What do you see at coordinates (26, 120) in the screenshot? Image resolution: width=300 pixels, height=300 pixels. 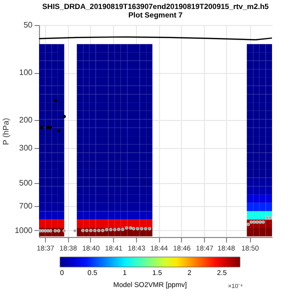 I see `y-tick-label: 200` at bounding box center [26, 120].